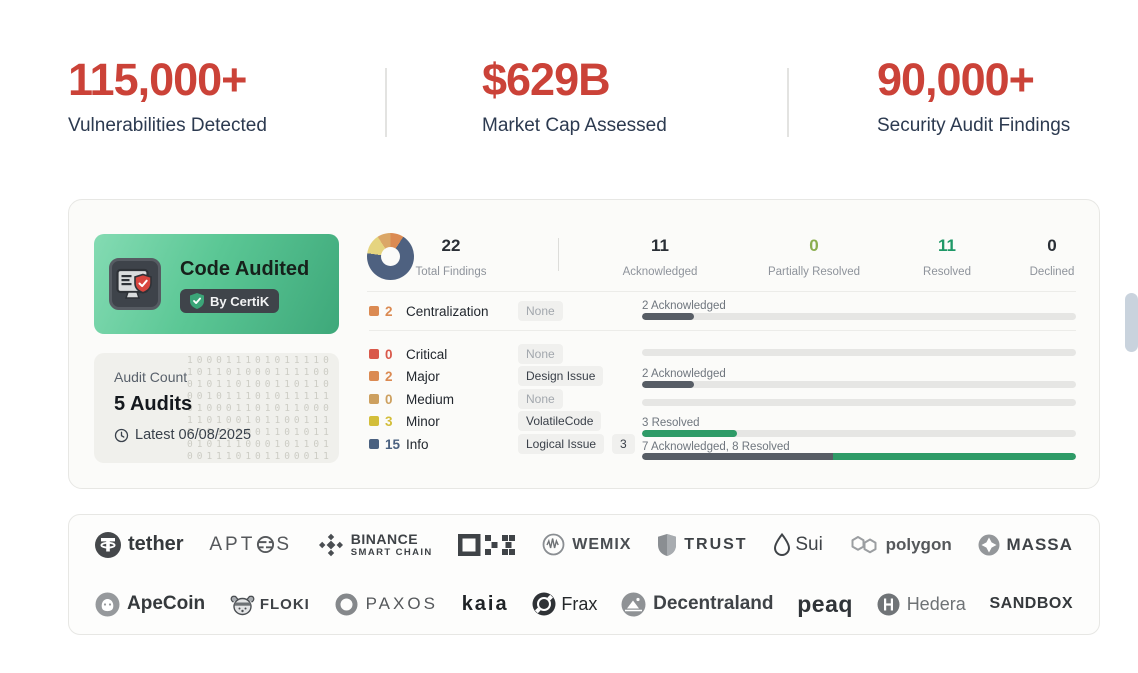  Describe the element at coordinates (1025, 545) in the screenshot. I see `partner-massa: MASSA` at that location.